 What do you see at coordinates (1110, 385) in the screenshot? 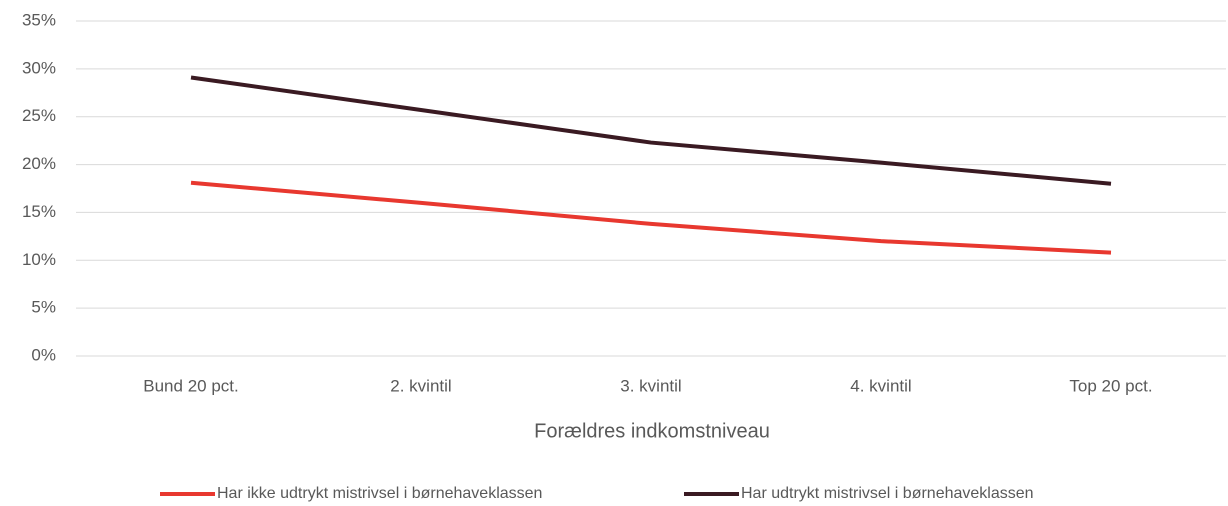
I see `x-tick-label: Top 20 pct.` at bounding box center [1110, 385].